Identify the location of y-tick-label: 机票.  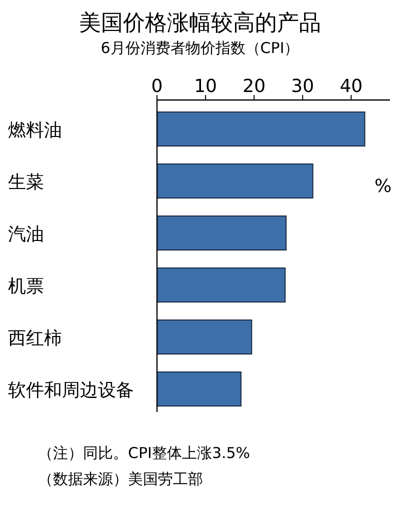
(26, 286).